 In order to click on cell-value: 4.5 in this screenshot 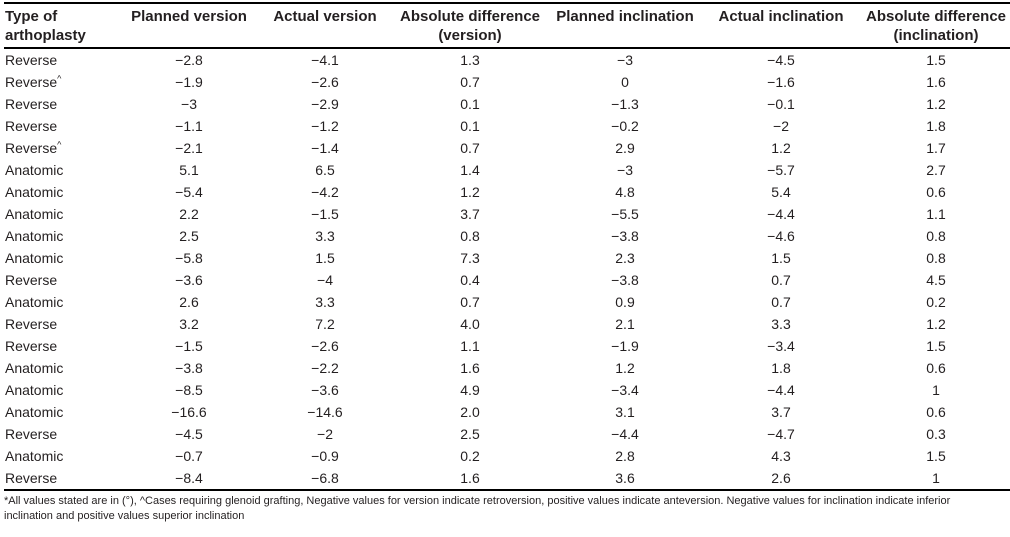, I will do `click(936, 280)`.